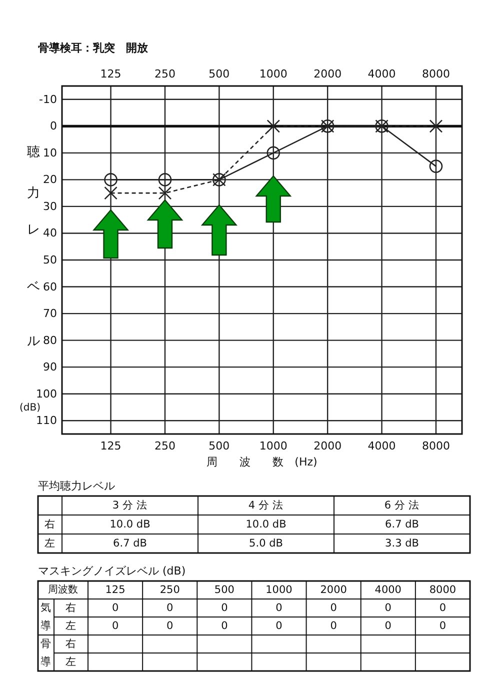 This screenshot has width=480, height=686. Describe the element at coordinates (262, 462) in the screenshot. I see `x-axis-title: 周 波 数 (Hz)` at that location.